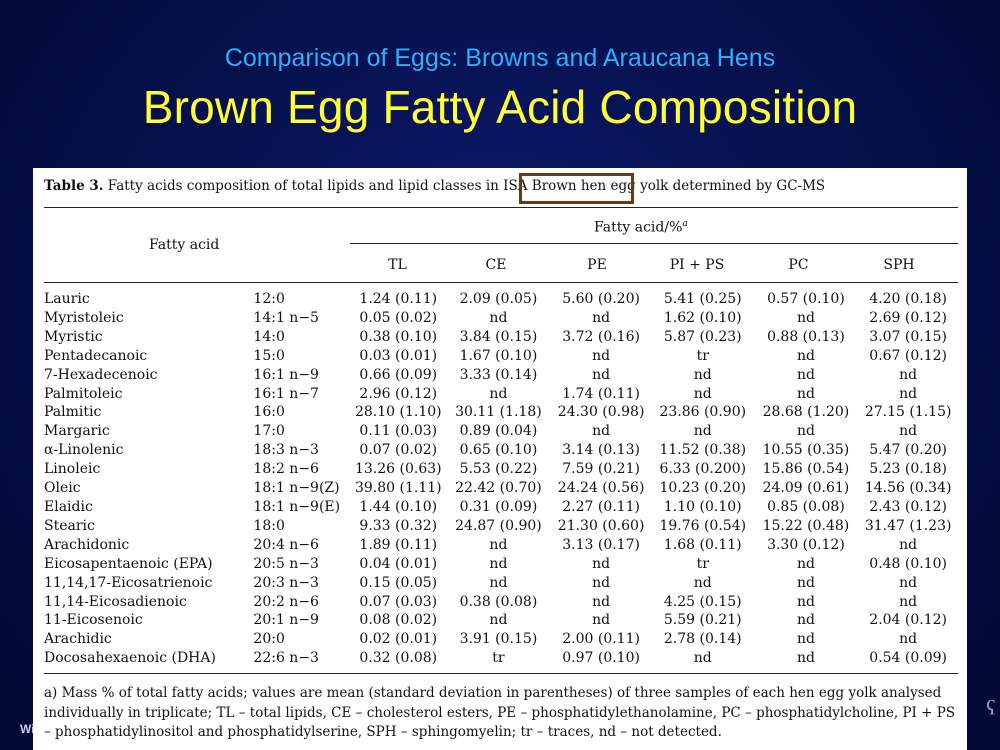 Image resolution: width=1000 pixels, height=750 pixels. Describe the element at coordinates (654, 243) in the screenshot. I see `header-group-rule` at that location.